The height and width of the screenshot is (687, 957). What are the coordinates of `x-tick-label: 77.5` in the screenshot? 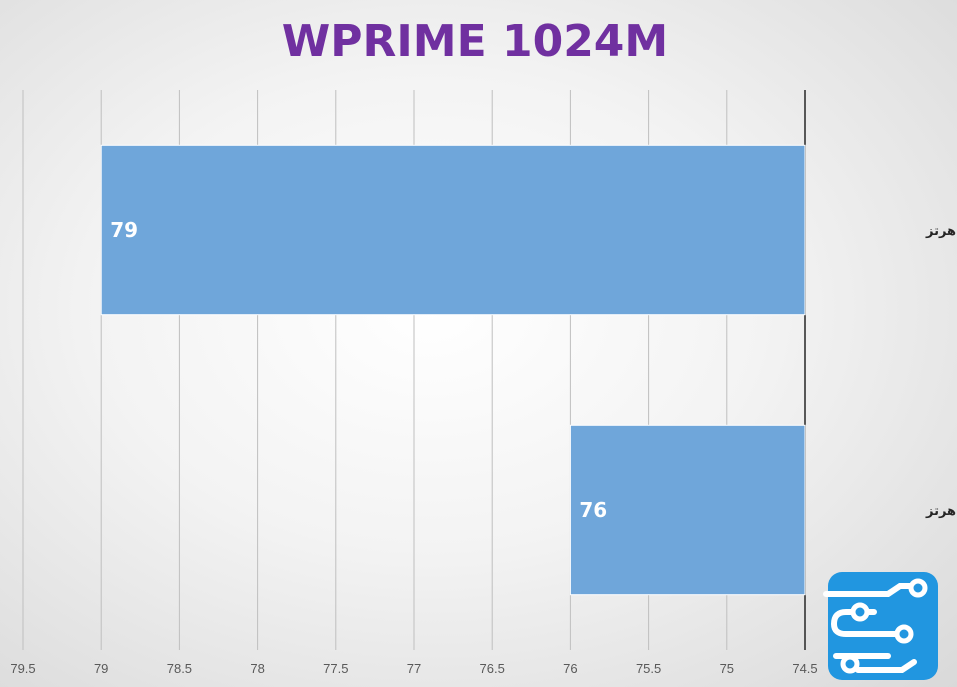 It's located at (335, 668).